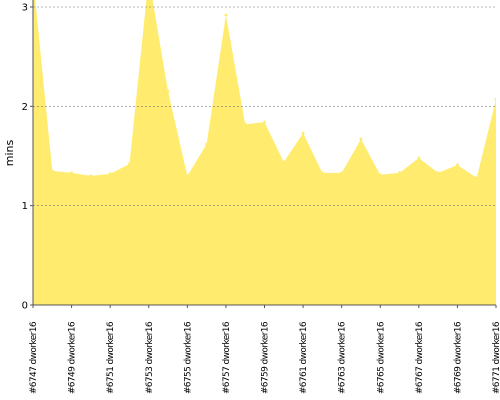 The width and height of the screenshot is (500, 400). I want to click on y-axis-title: mins, so click(9, 152).